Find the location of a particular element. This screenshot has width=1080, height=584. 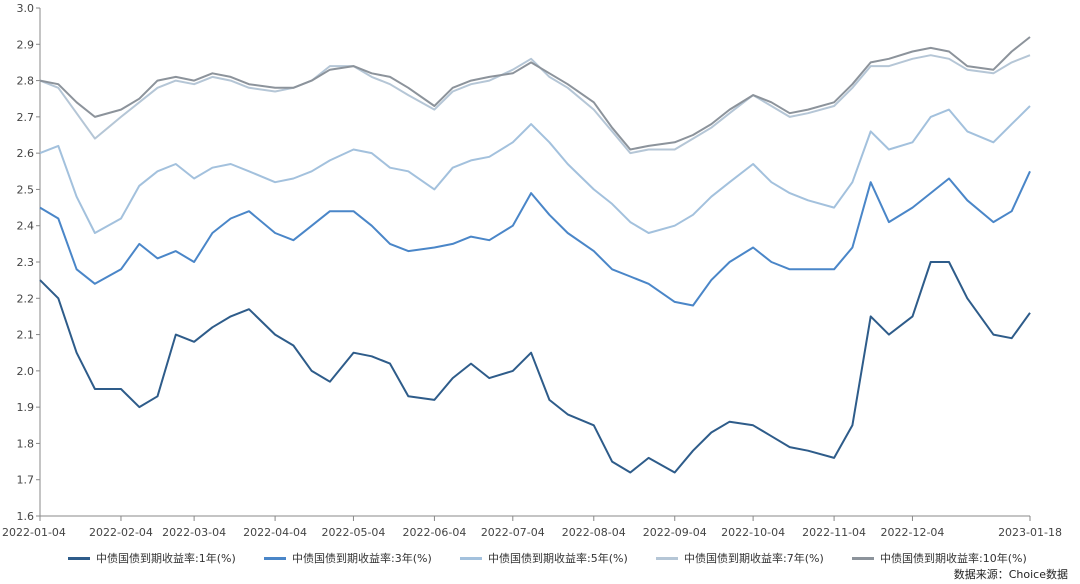

x-tick-label: 2022-09-04 is located at coordinates (675, 532).